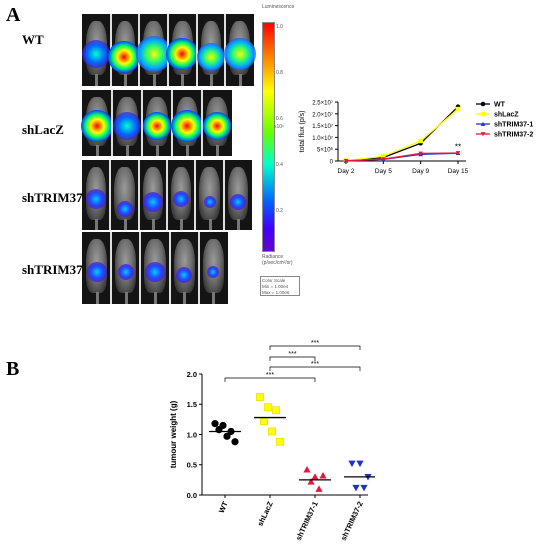 The height and width of the screenshot is (550, 549). What do you see at coordinates (273, 257) in the screenshot?
I see `radiance-label: Radiance` at bounding box center [273, 257].